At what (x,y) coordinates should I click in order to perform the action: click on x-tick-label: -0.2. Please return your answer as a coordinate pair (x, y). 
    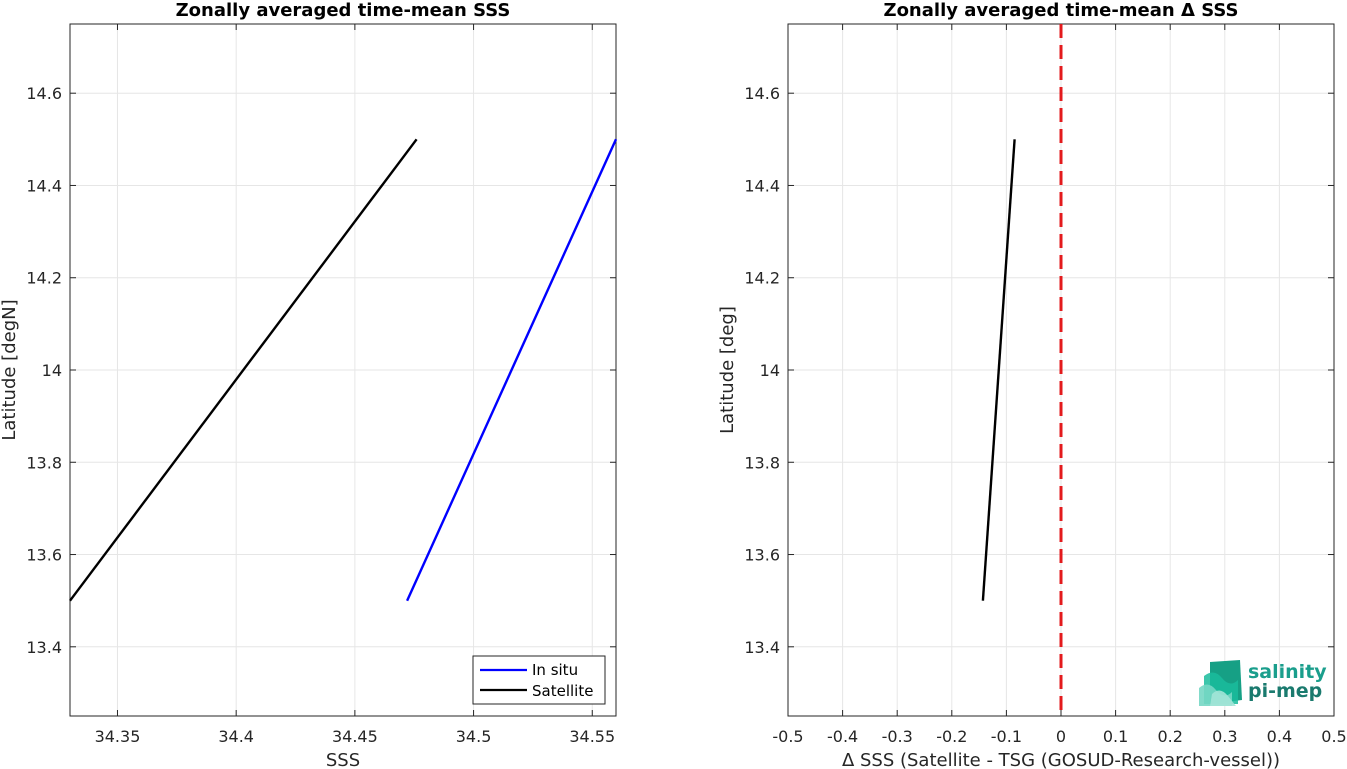
    Looking at the image, I should click on (951, 736).